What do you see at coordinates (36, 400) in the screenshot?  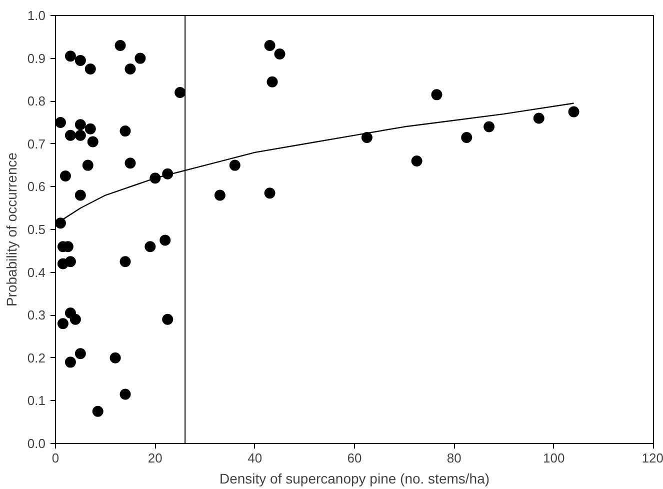 I see `y-tick-label: 0.1` at bounding box center [36, 400].